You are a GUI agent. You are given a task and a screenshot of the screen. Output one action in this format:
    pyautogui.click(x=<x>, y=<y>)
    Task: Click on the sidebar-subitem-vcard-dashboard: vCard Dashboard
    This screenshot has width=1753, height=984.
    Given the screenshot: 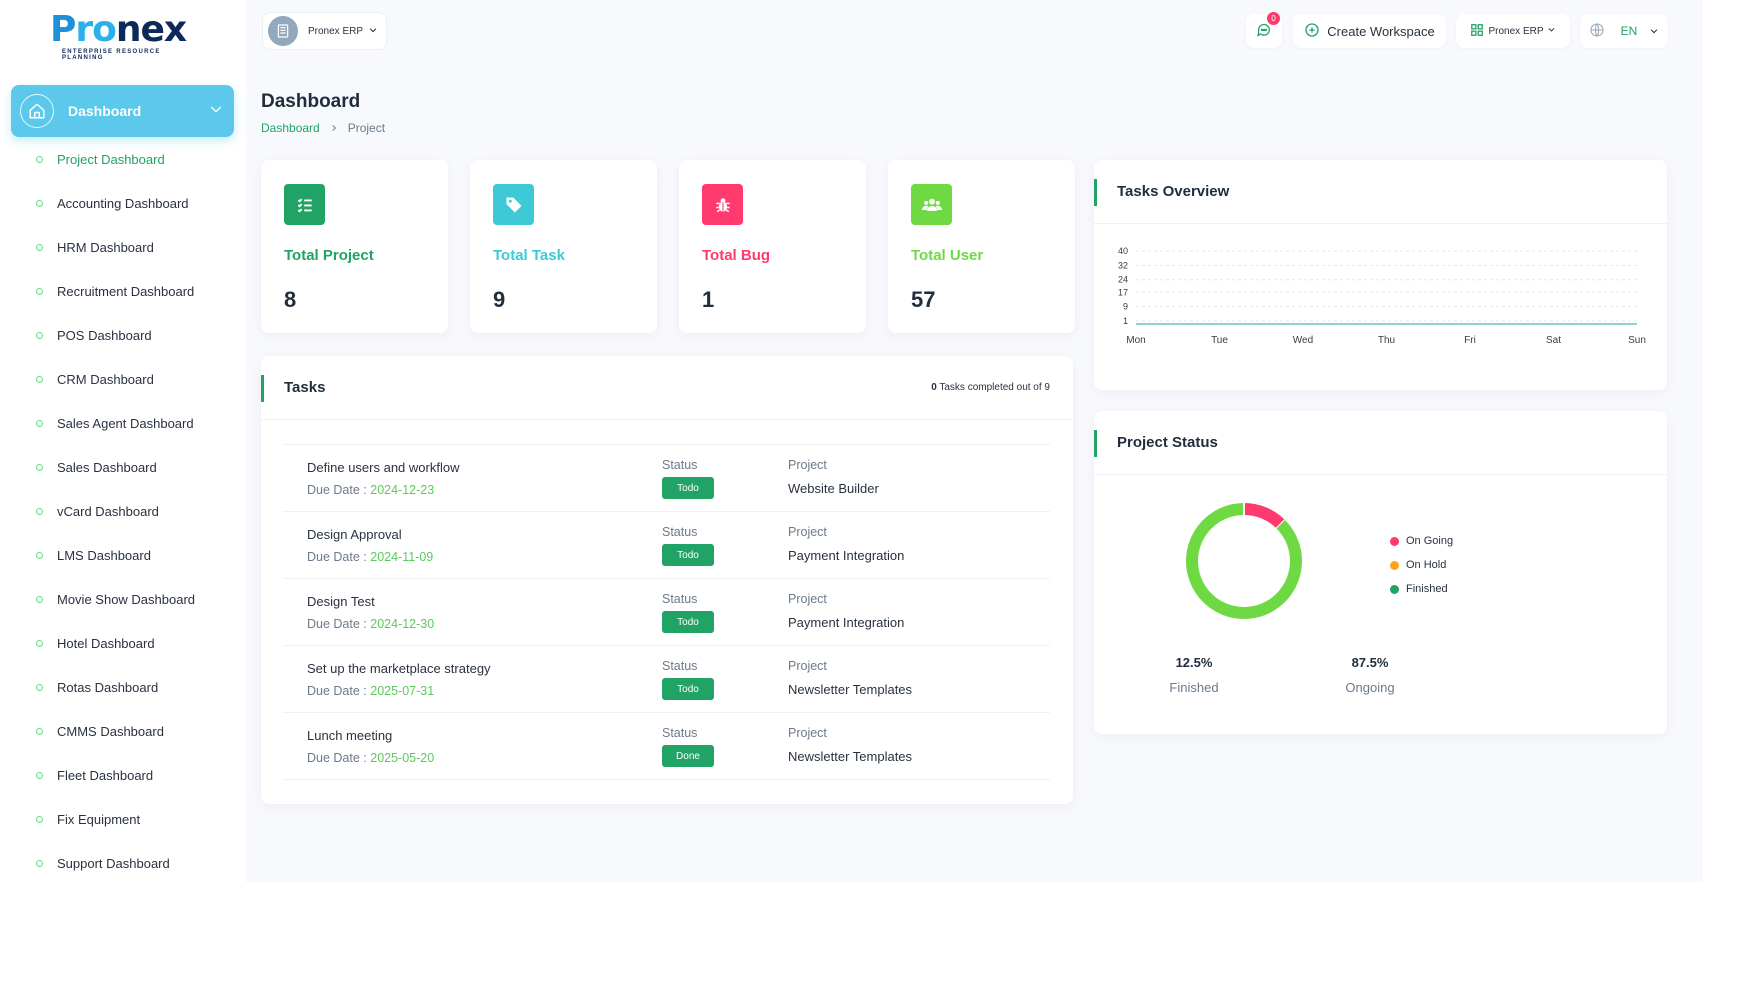 What is the action you would take?
    pyautogui.click(x=123, y=511)
    